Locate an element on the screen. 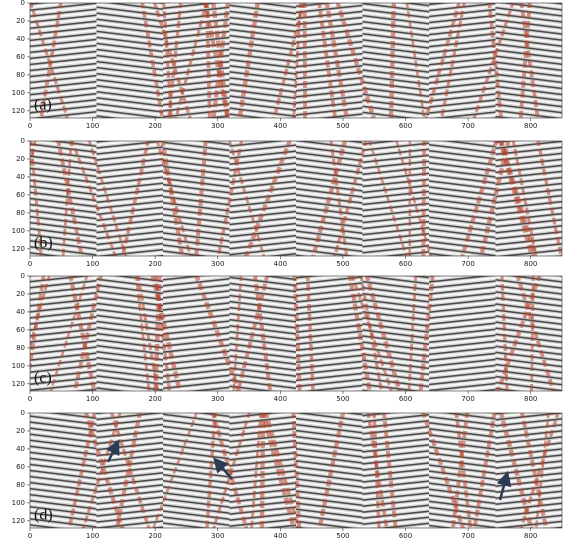 The height and width of the screenshot is (554, 566). panel-label: (a) is located at coordinates (43, 105).